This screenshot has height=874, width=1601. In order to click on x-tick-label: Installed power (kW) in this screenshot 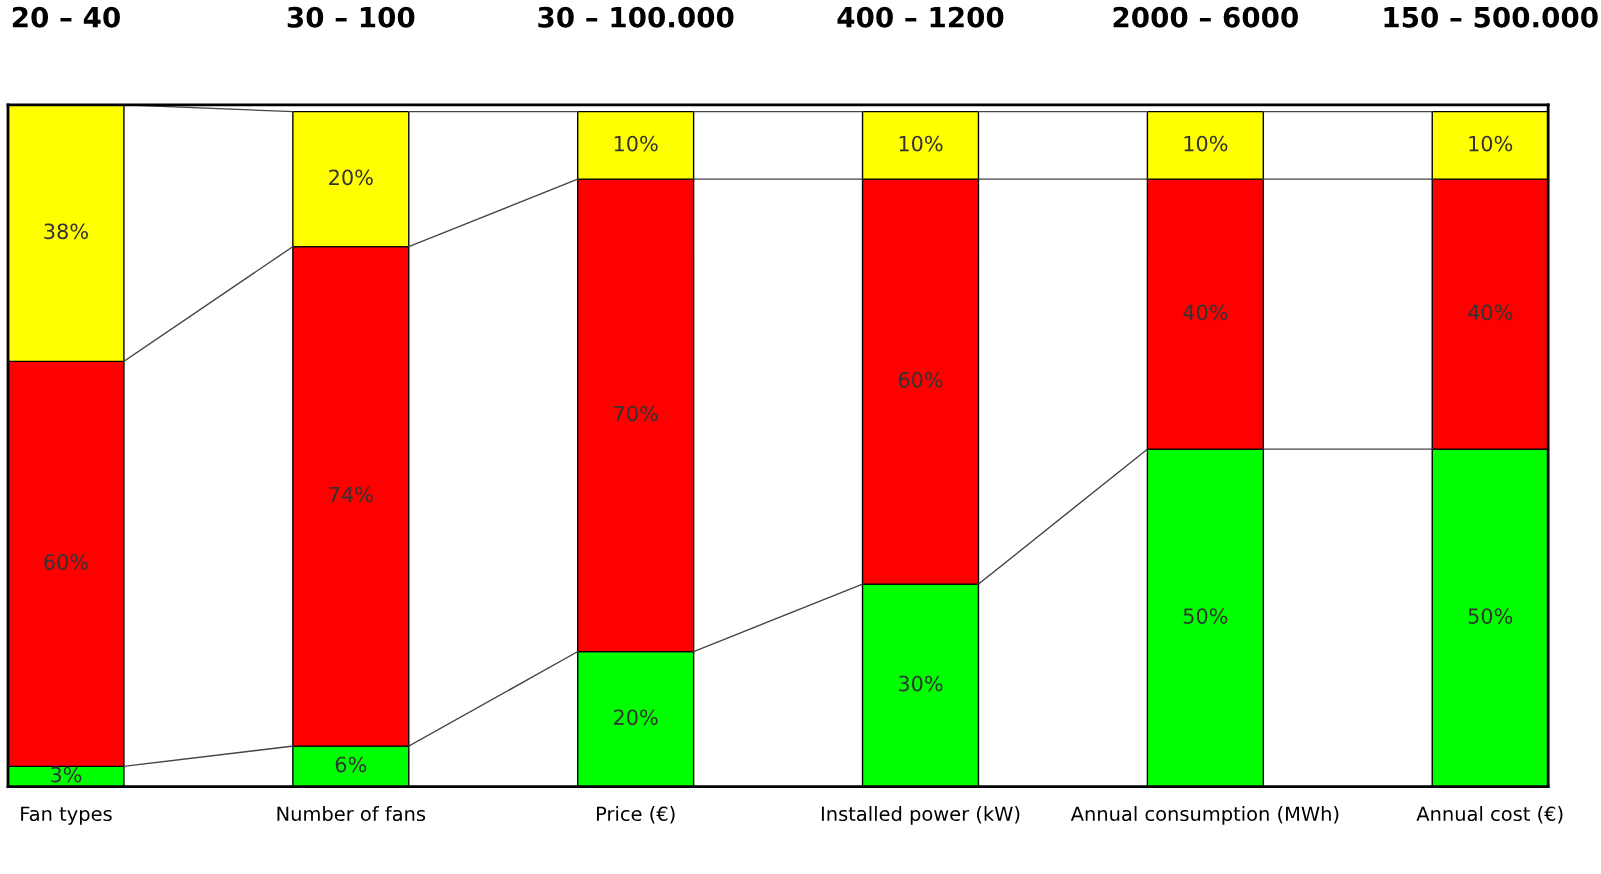, I will do `click(920, 815)`.